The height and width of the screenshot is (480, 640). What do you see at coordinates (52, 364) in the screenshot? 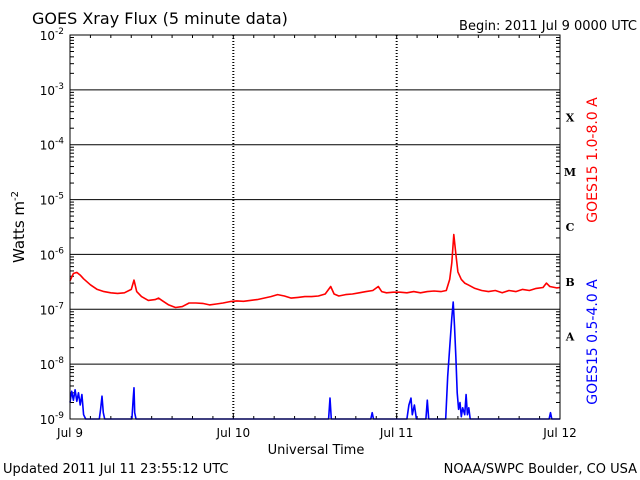
I see `y-tick-label: 10⁻⁸` at bounding box center [52, 364].